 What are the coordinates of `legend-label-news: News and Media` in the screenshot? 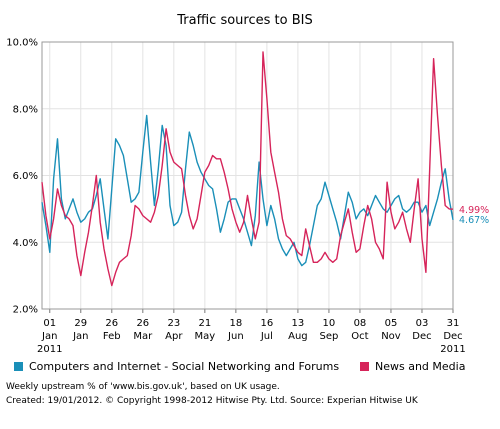 It's located at (420, 366).